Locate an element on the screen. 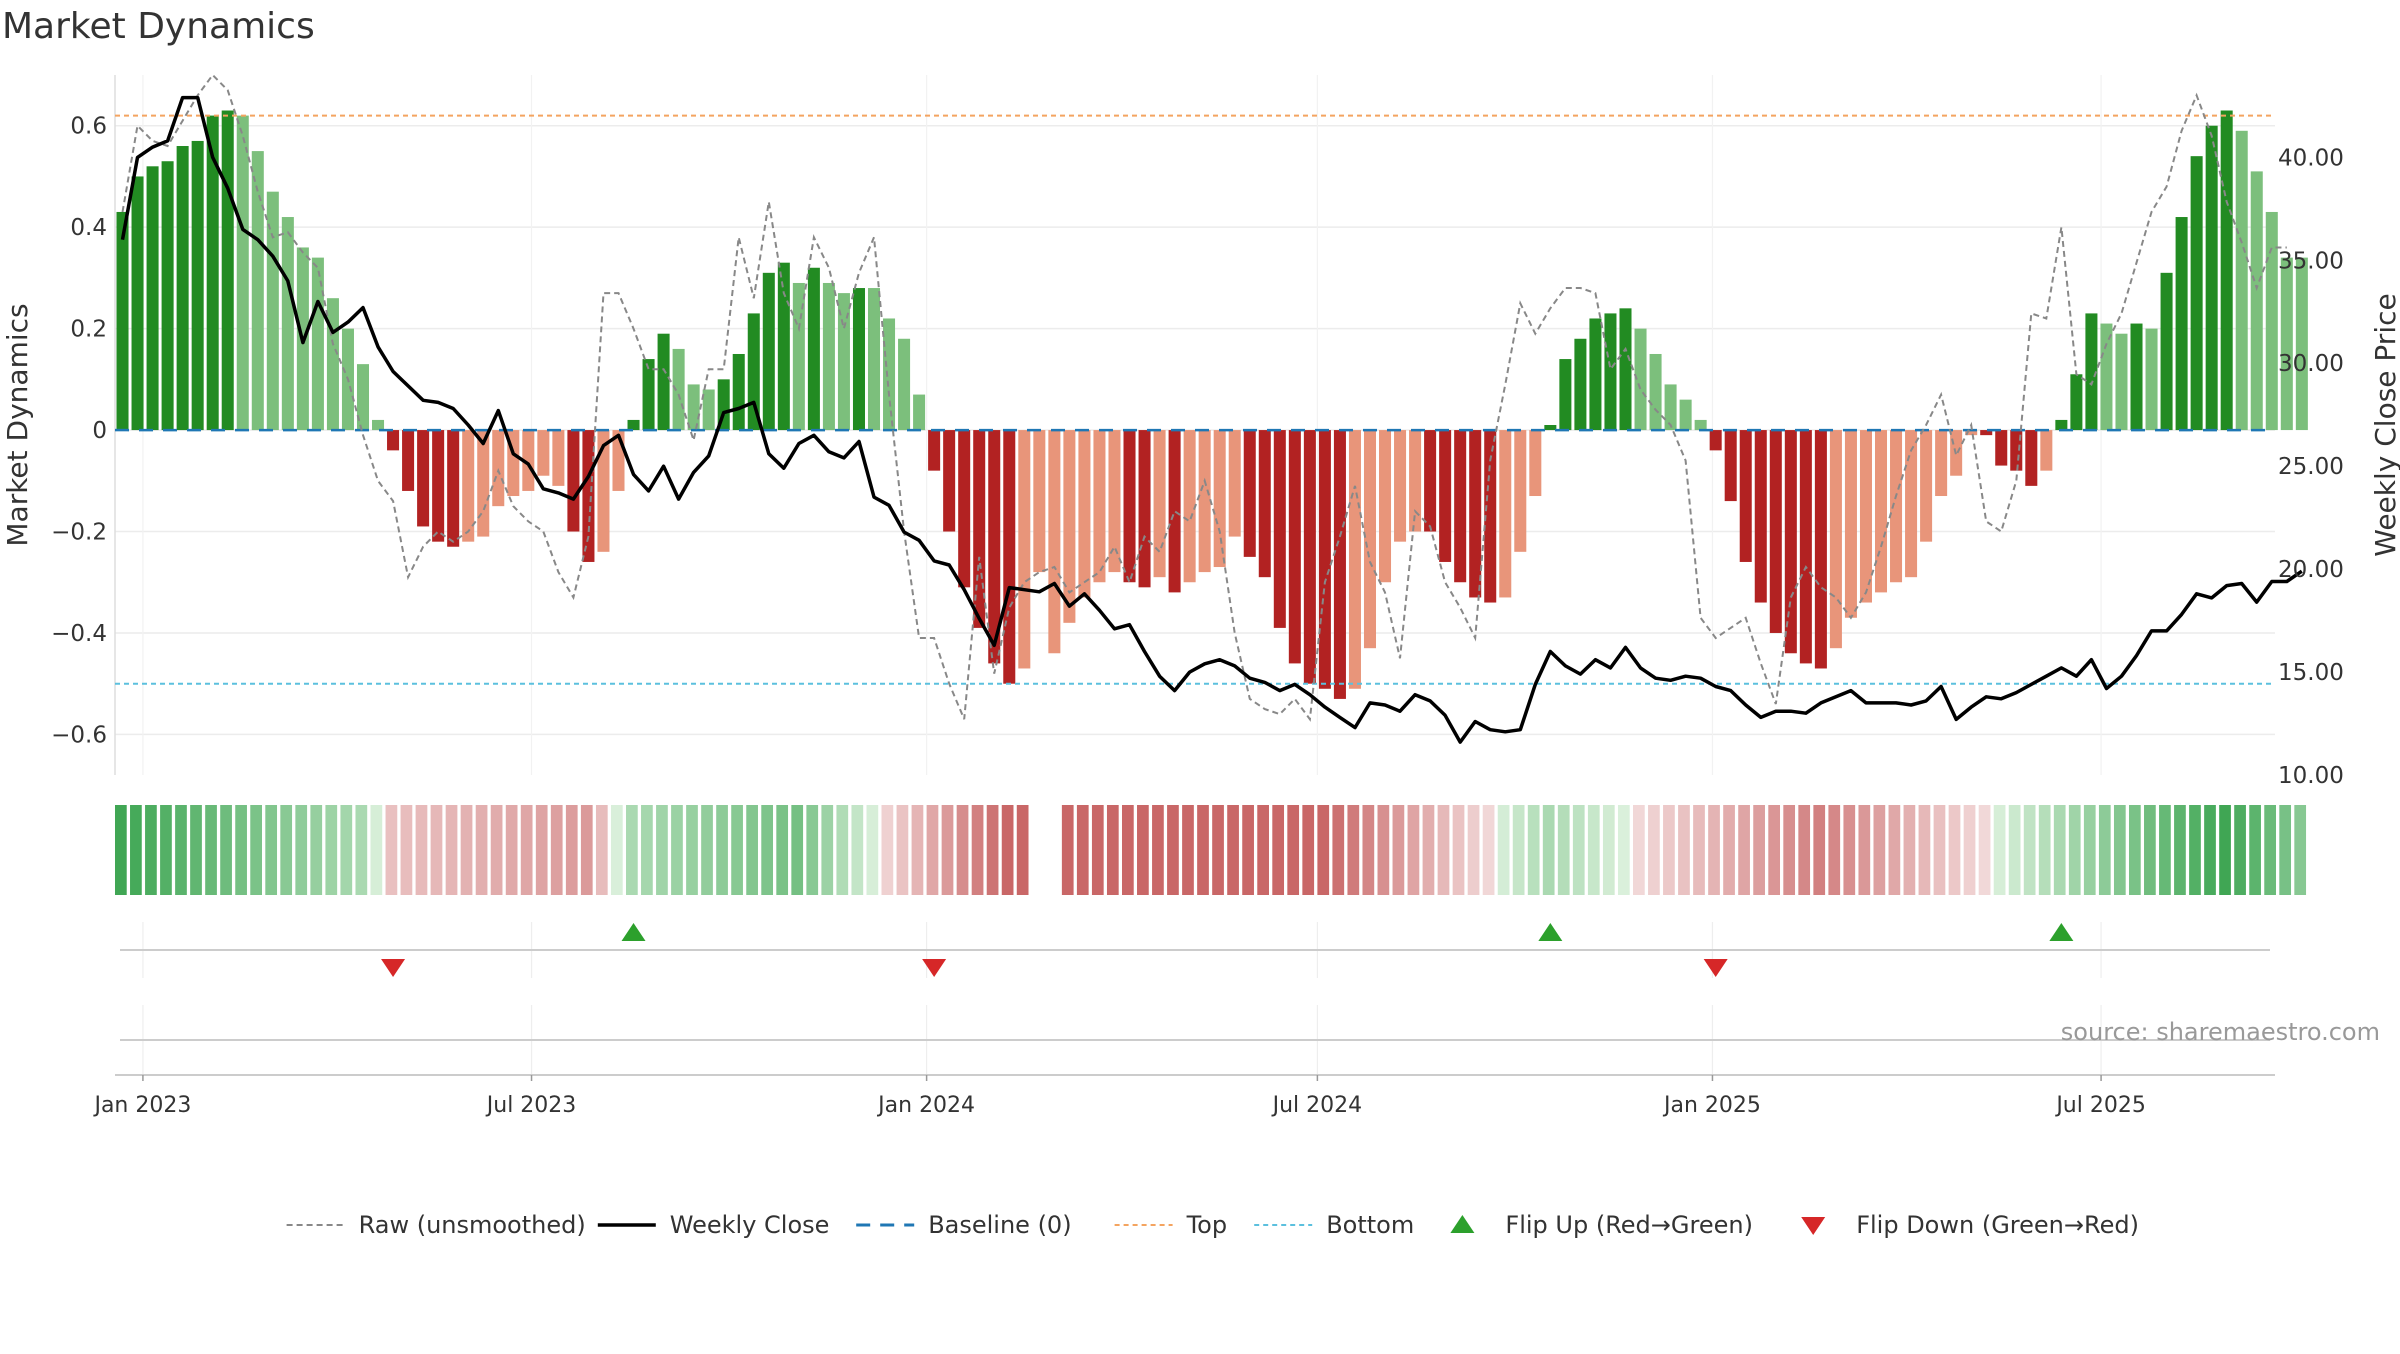 This screenshot has width=2400, height=1354. legend-label: Raw (unsmoothed) is located at coordinates (472, 1225).